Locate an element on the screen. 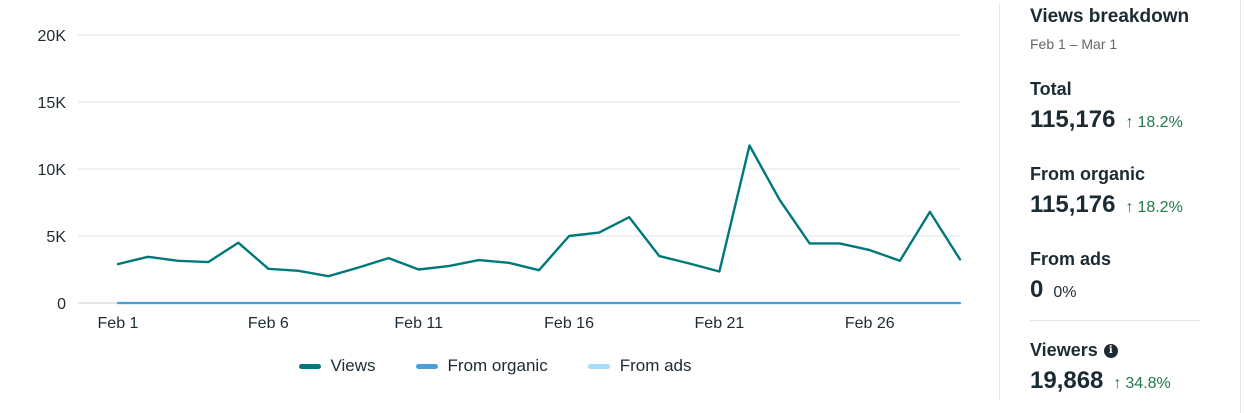 The width and height of the screenshot is (1245, 413). chart-legend: Views From organic From ads is located at coordinates (495, 366).